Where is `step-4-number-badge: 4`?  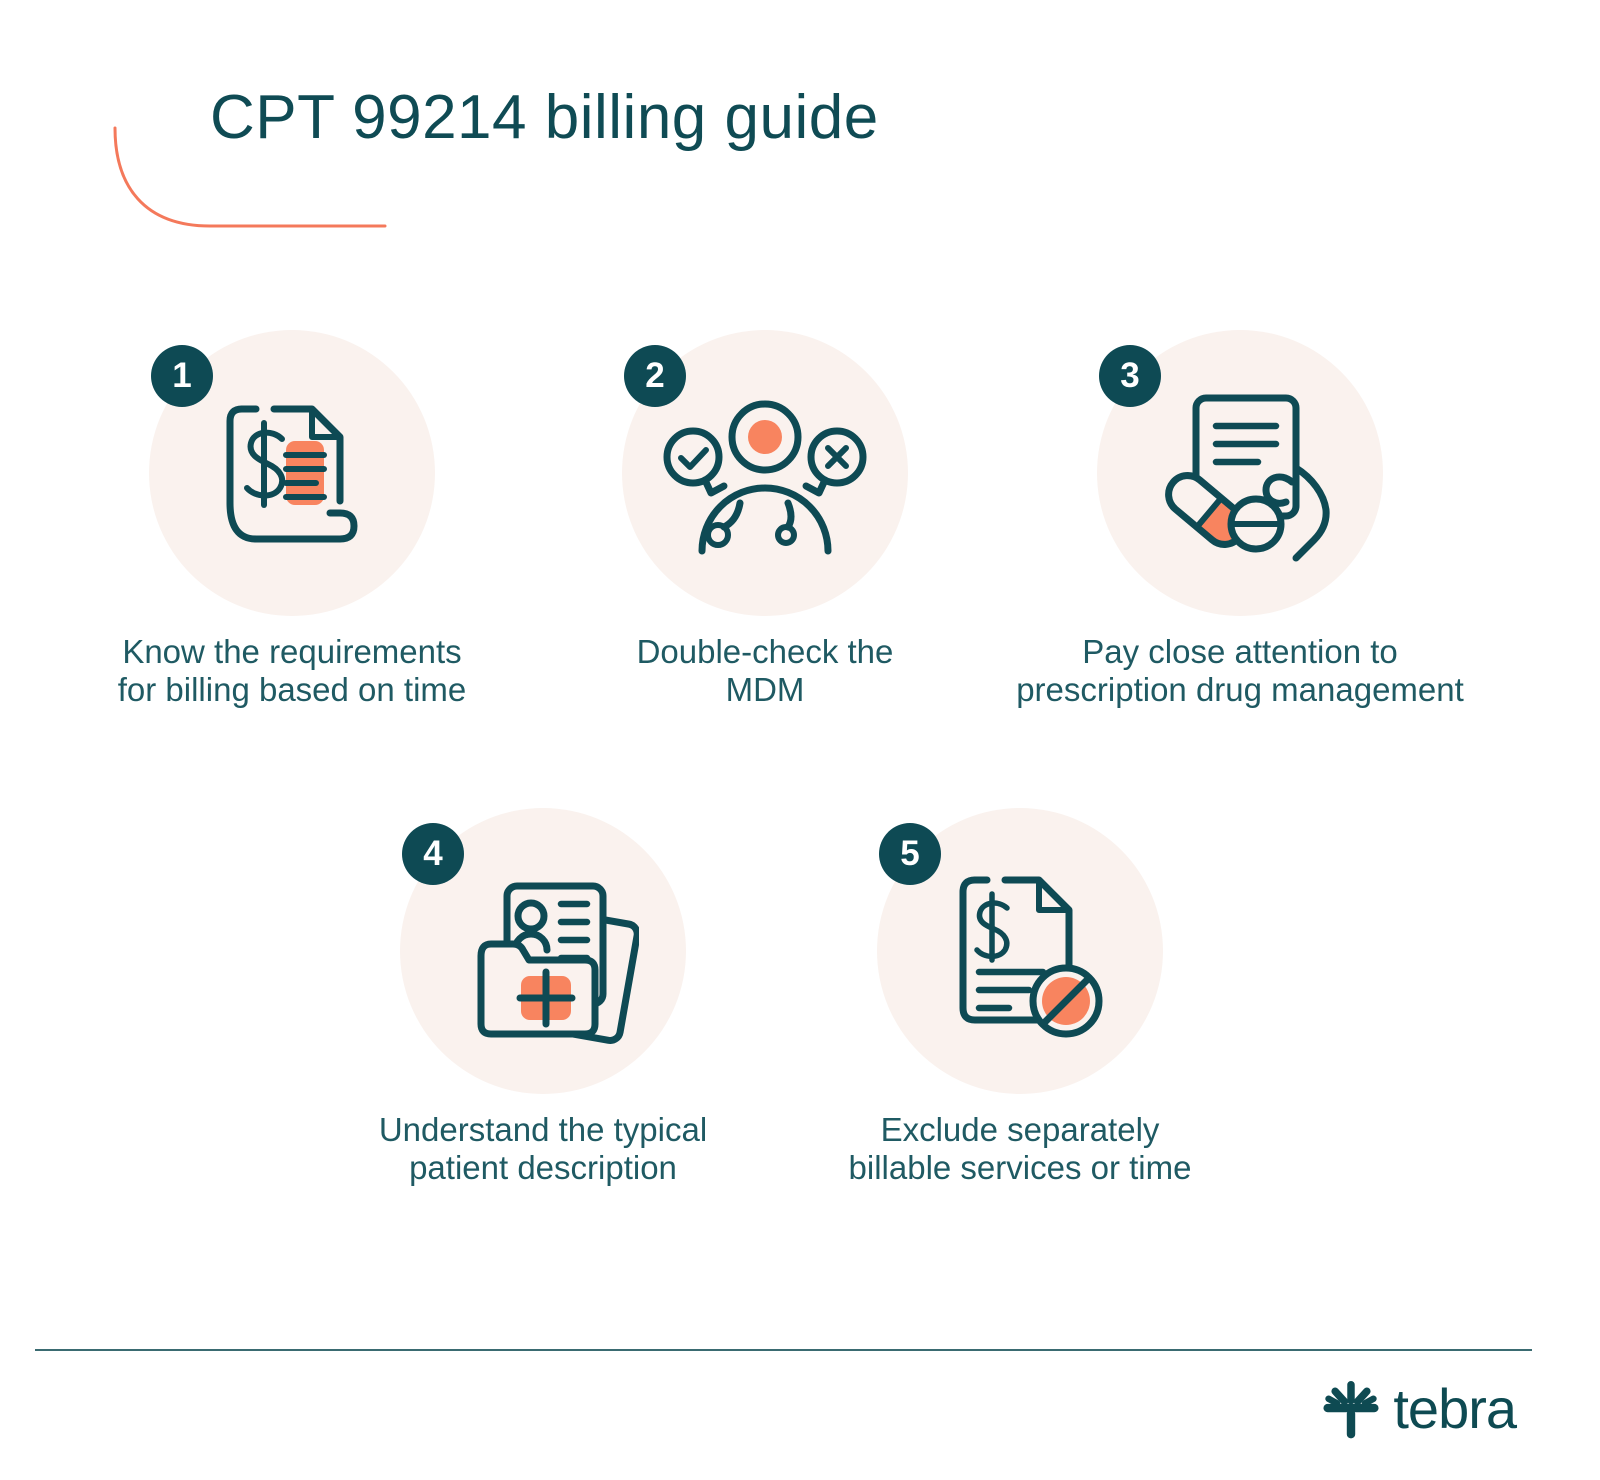
step-4-number-badge: 4 is located at coordinates (433, 854).